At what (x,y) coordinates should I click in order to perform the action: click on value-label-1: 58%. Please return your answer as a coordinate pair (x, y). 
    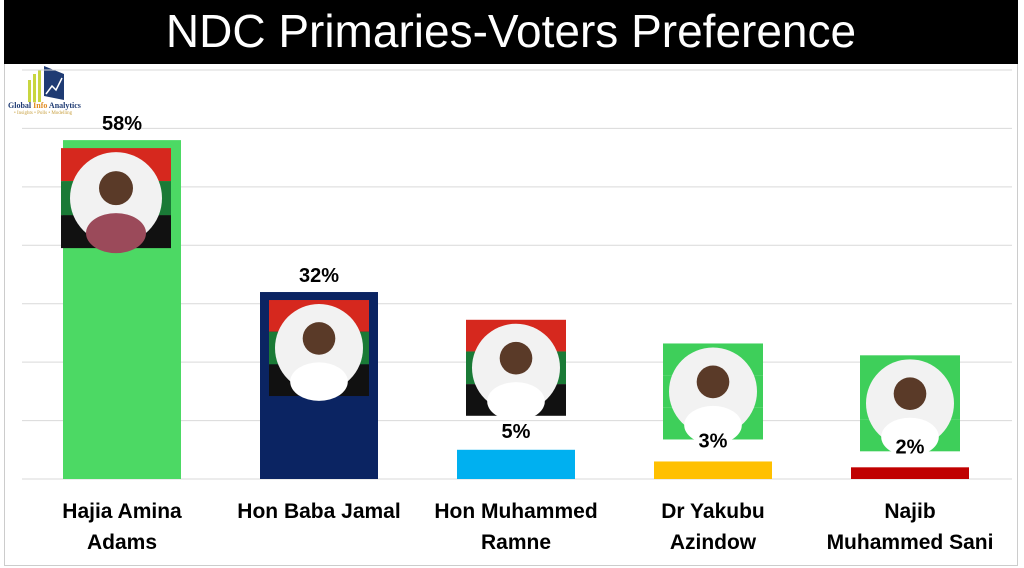
    Looking at the image, I should click on (122, 124).